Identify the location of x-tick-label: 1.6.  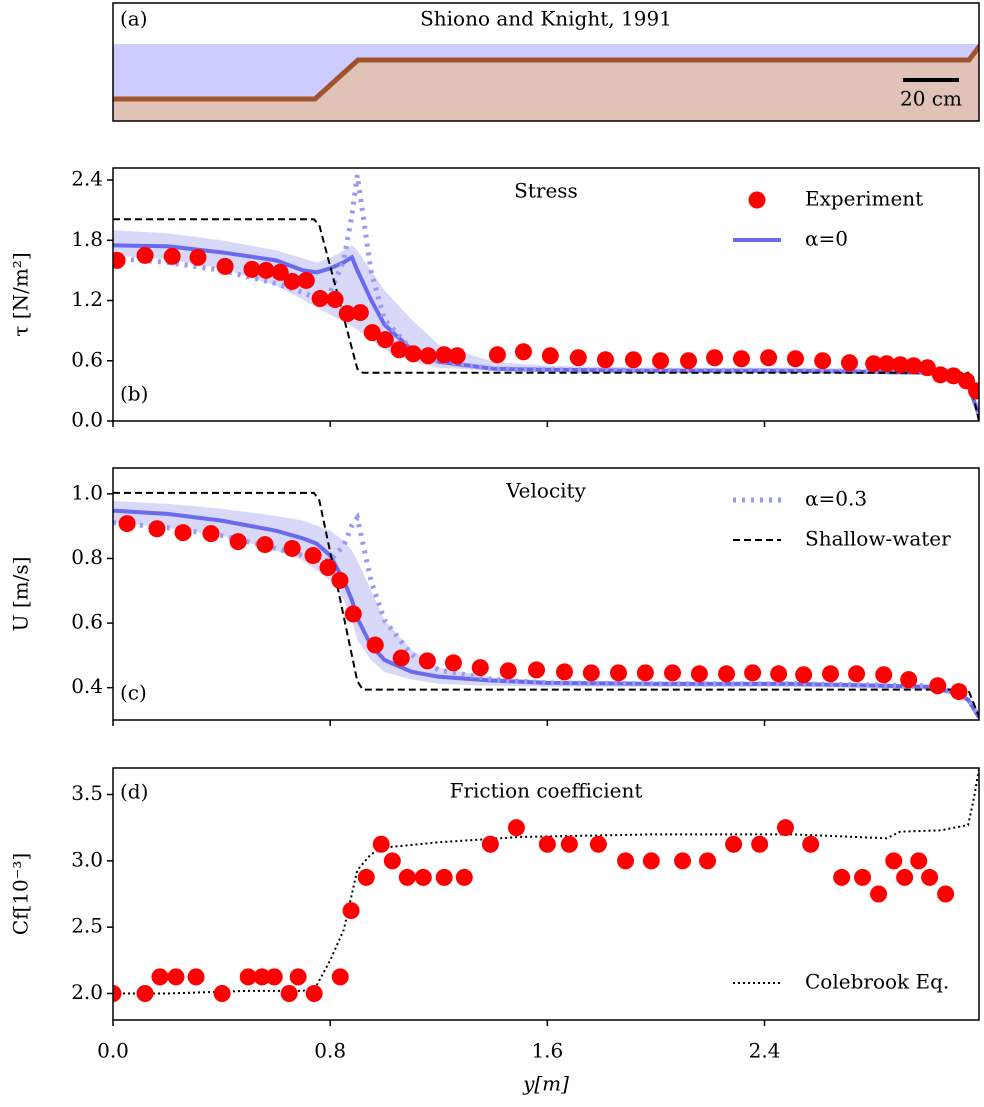
(547, 1051).